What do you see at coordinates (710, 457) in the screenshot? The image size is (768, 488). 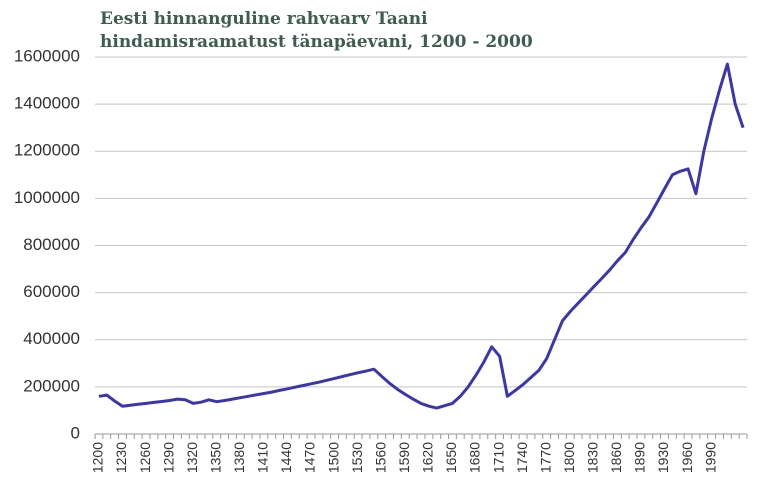 I see `x-tick-label: 1990` at bounding box center [710, 457].